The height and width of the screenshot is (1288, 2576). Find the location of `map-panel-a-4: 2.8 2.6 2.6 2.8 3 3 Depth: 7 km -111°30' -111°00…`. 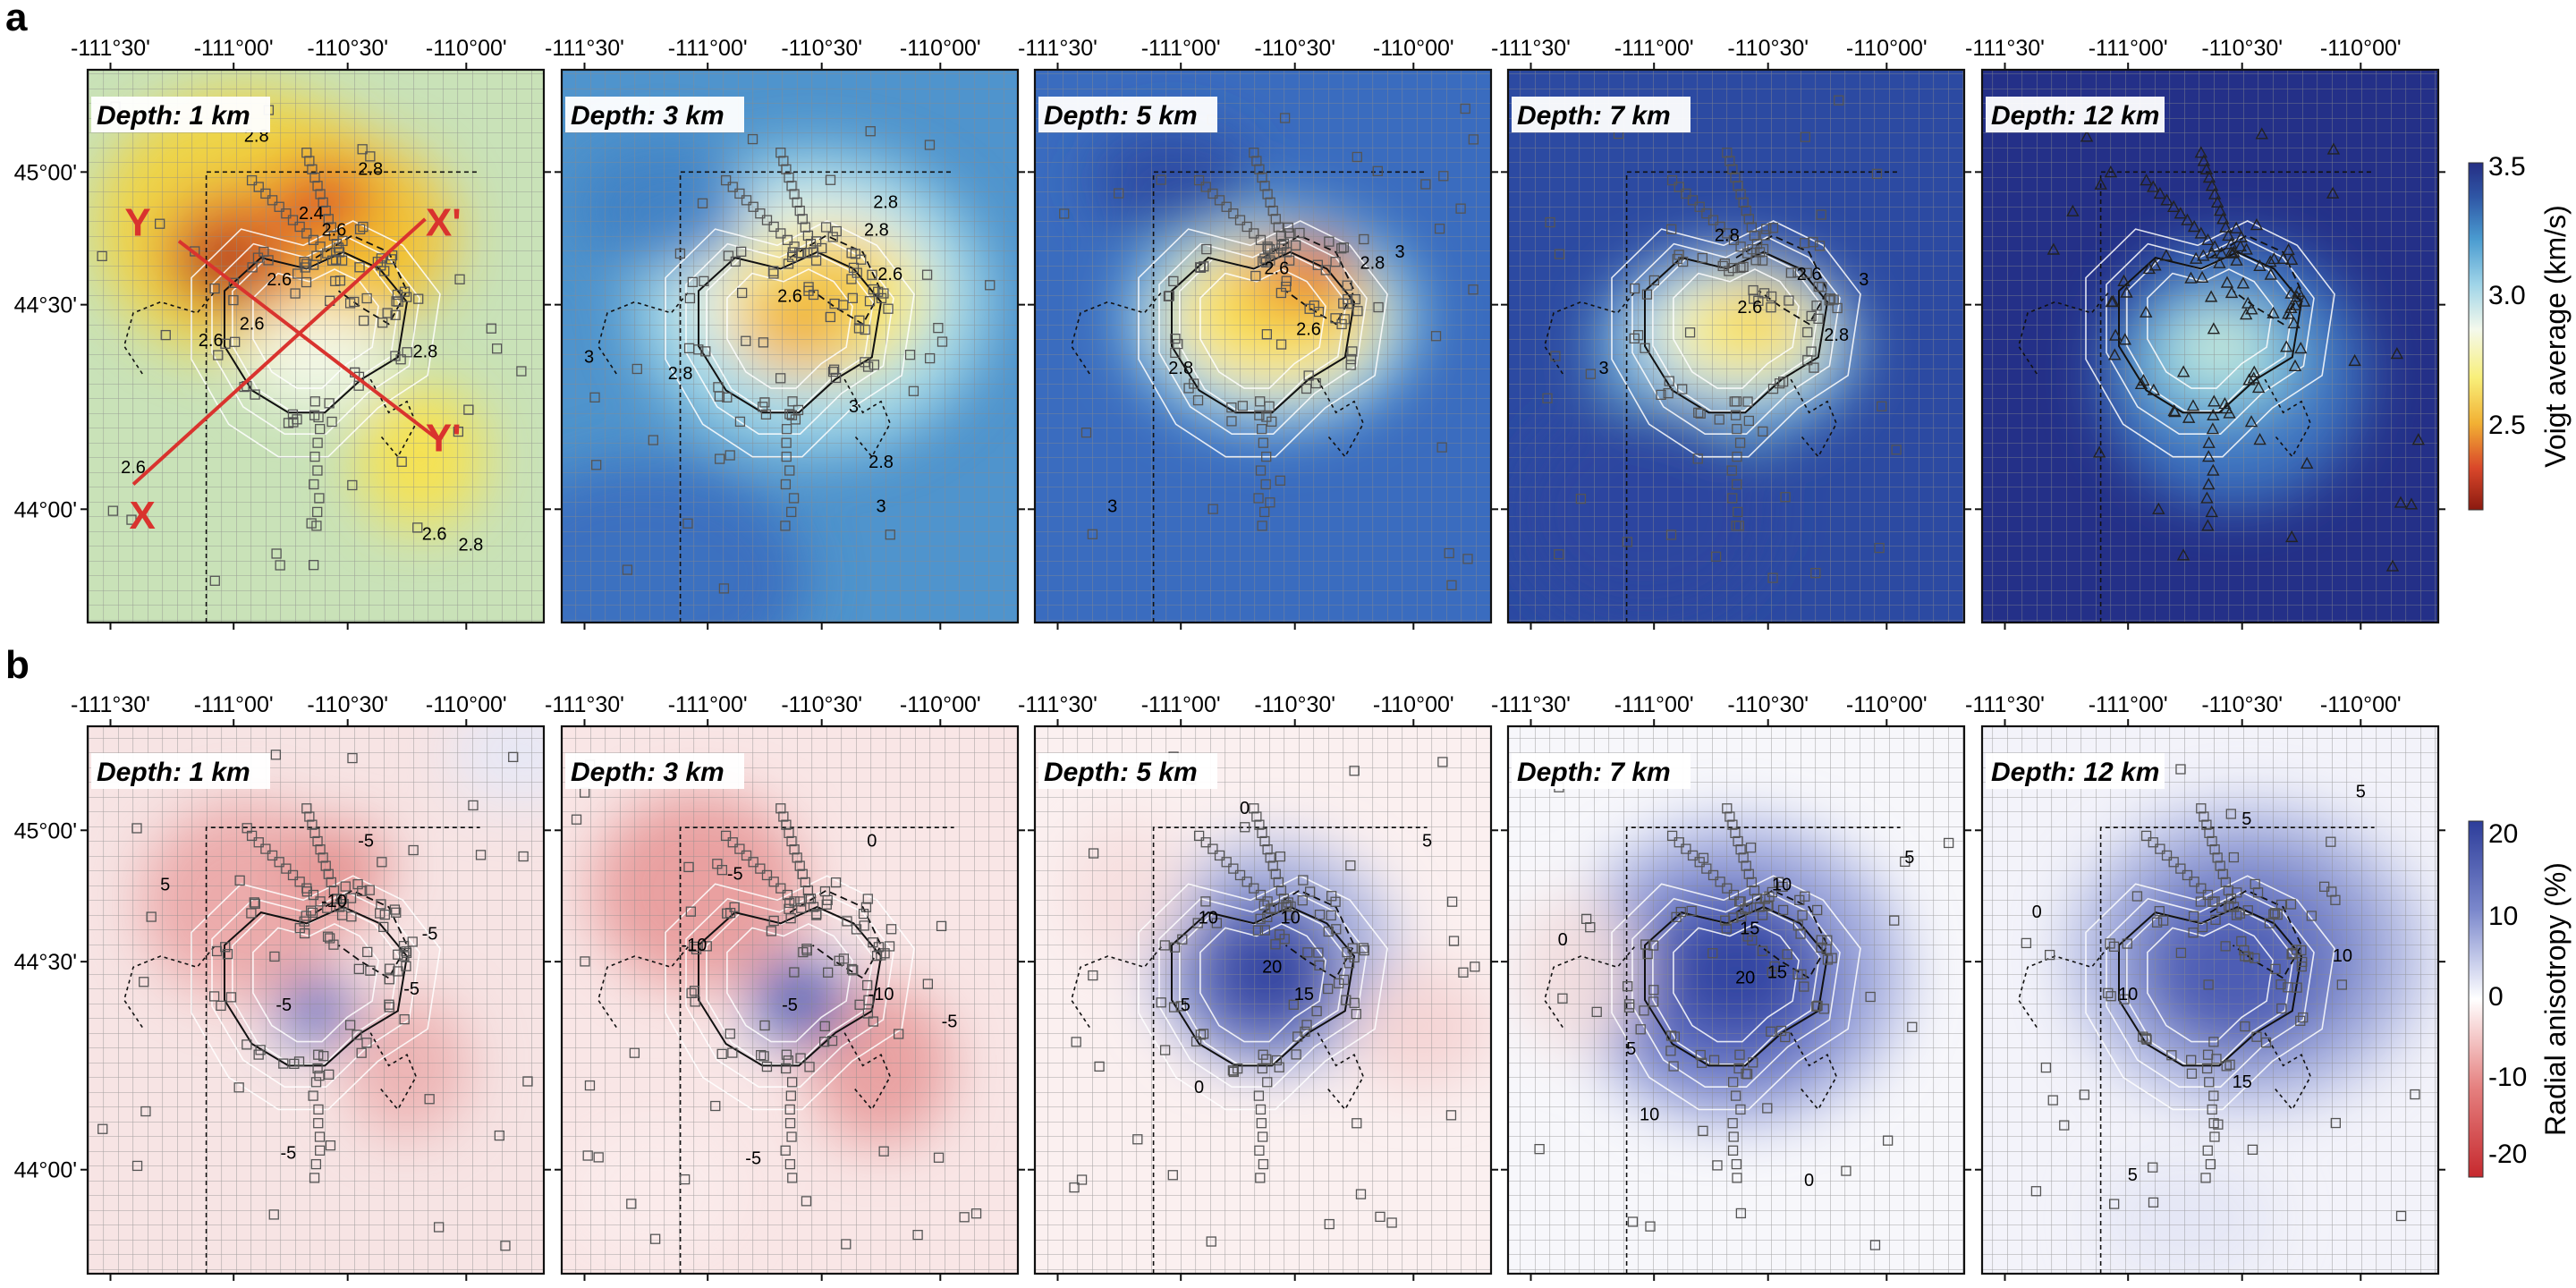

map-panel-a-4: 2.8 2.6 2.6 2.8 3 3 Depth: 7 km -111°30' -111°00… is located at coordinates (1731, 333).